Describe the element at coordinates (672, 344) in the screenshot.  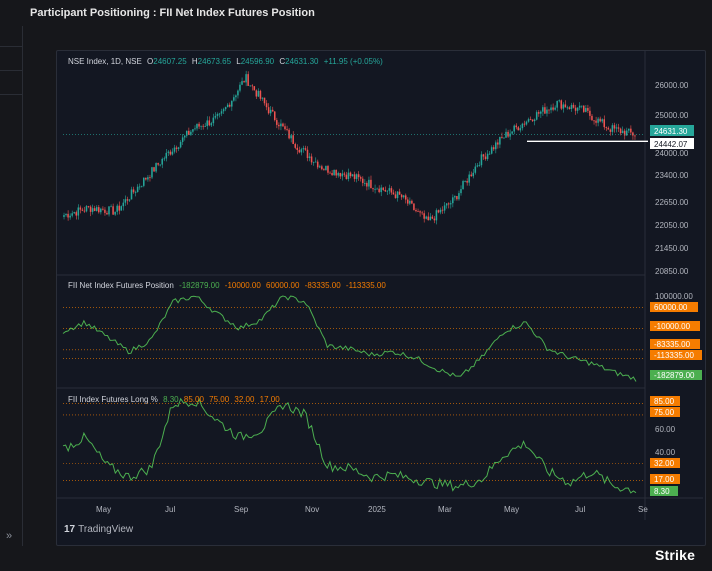
I see `ind1-tick: -83335.00` at that location.